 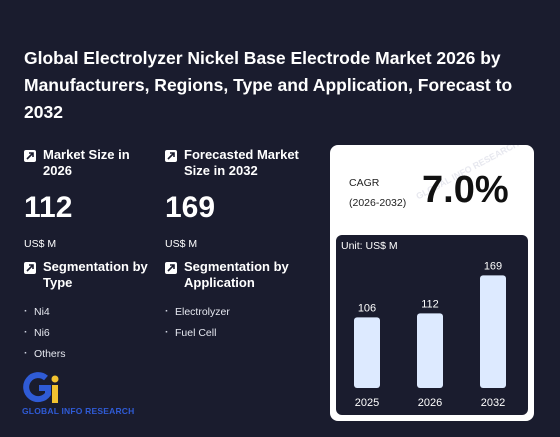 I want to click on list-item: Ni4, so click(x=89, y=312).